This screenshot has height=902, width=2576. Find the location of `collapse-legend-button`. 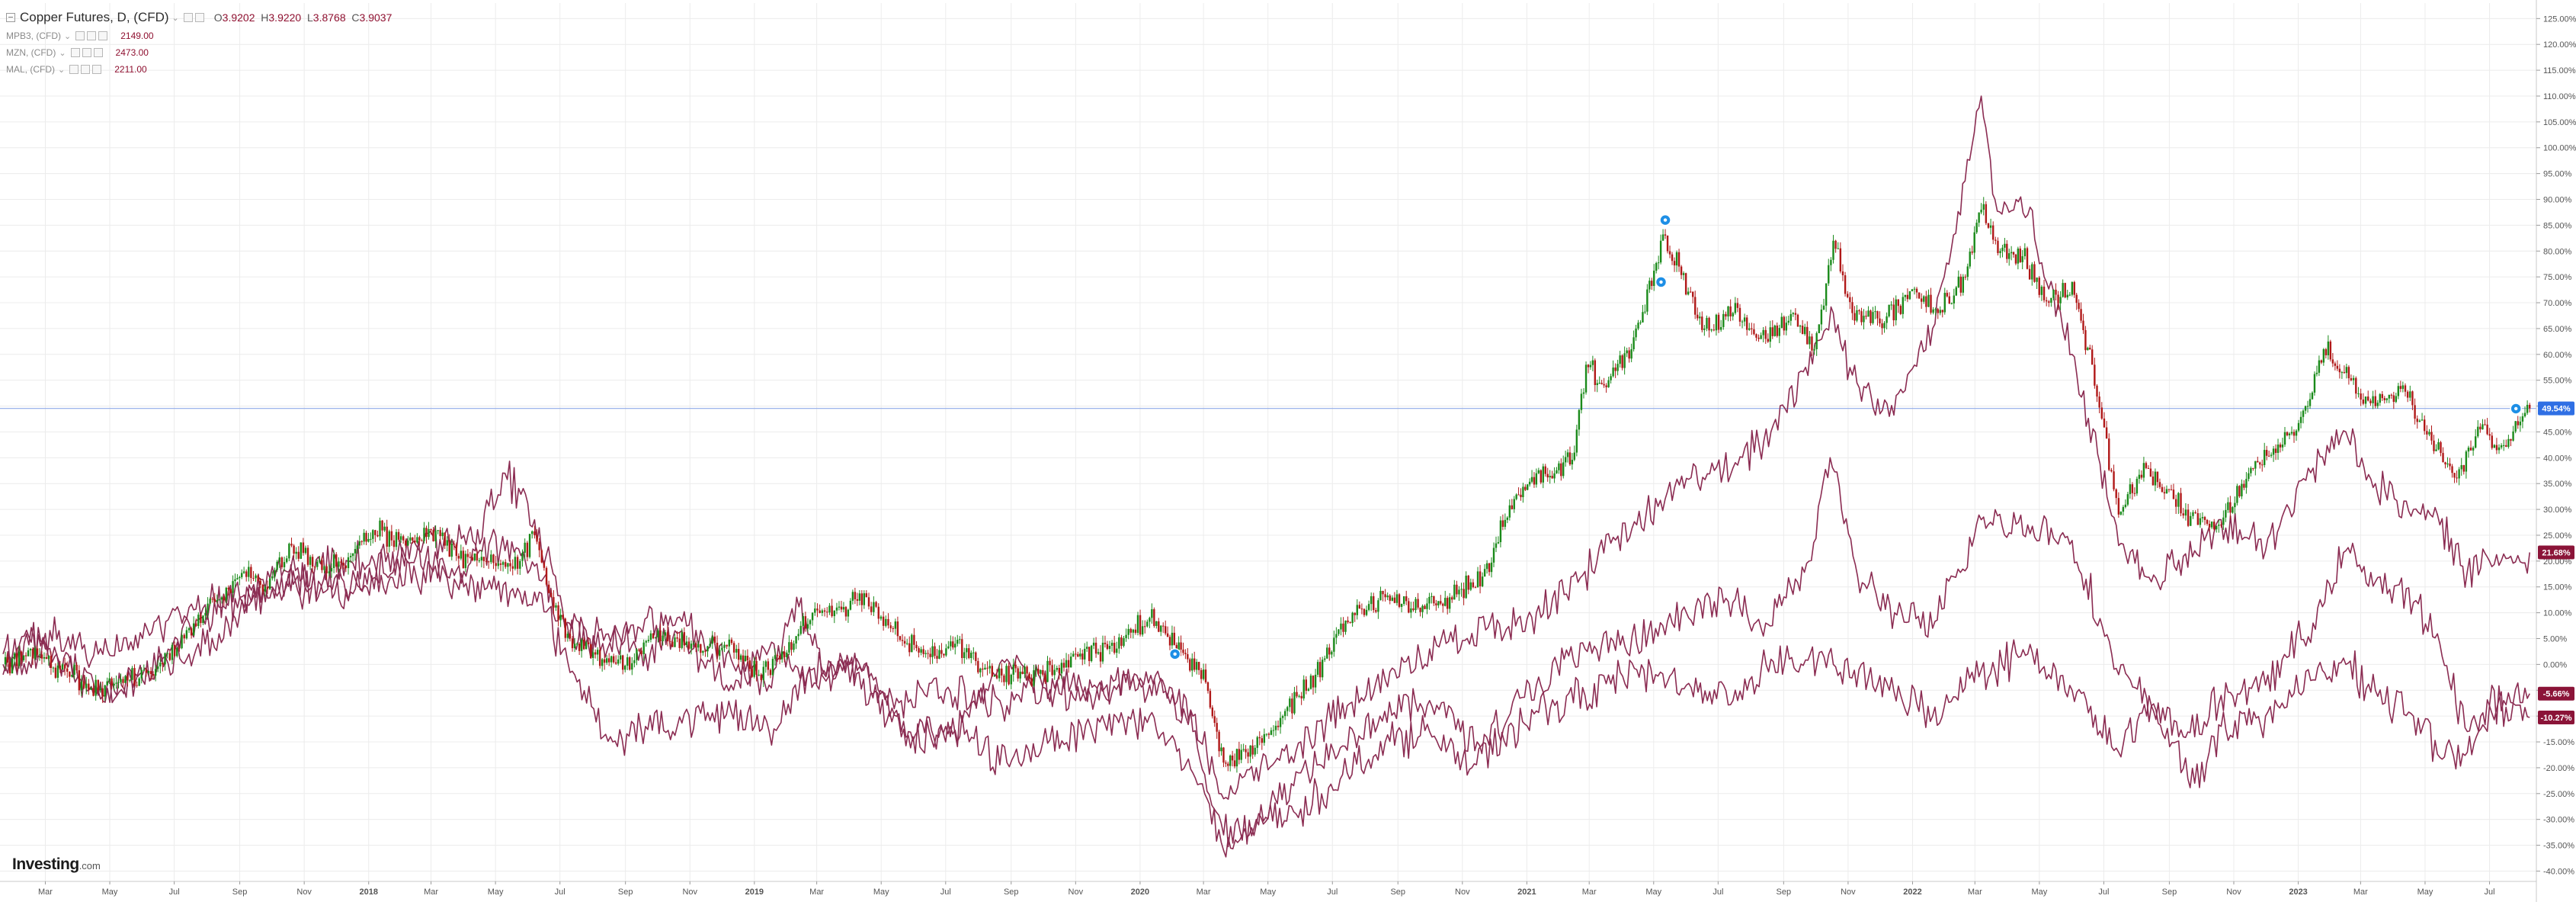

collapse-legend-button is located at coordinates (10, 17).